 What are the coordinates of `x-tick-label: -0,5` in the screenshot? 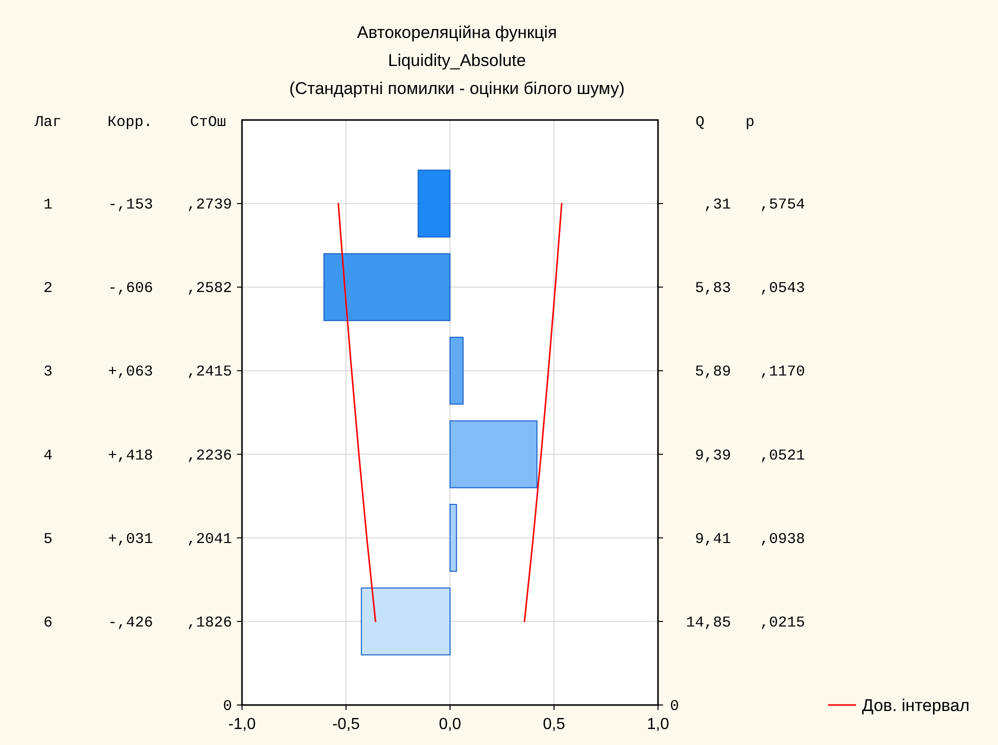 It's located at (346, 724).